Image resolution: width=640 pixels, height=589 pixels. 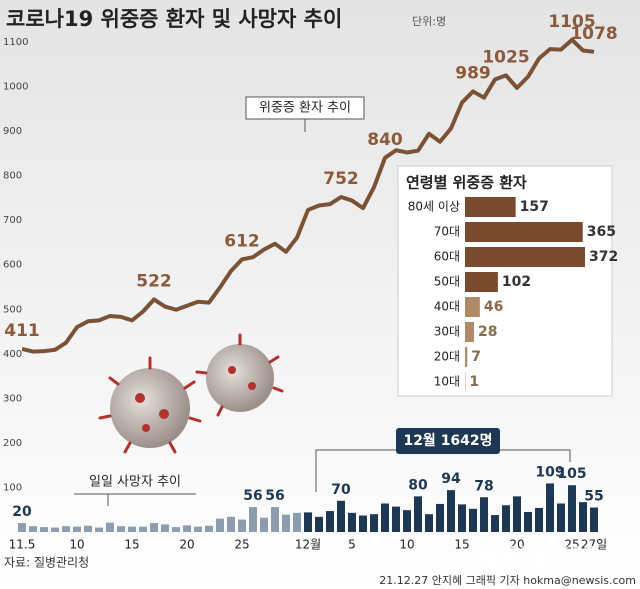 I want to click on y-tick-label: 500, so click(x=12, y=309).